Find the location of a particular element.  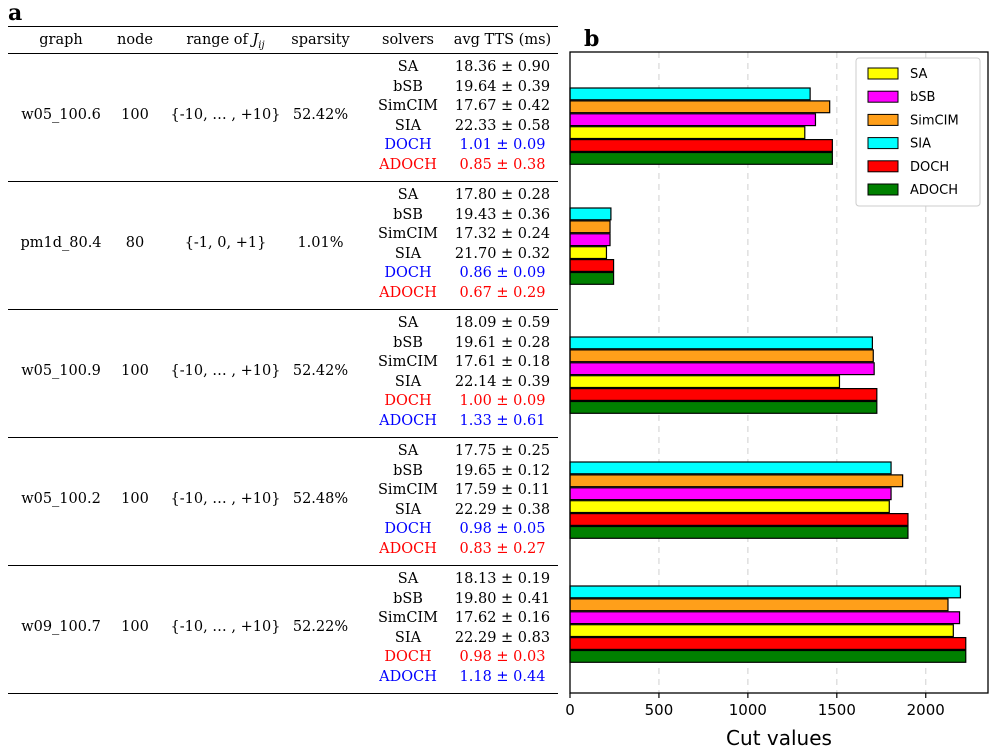

node-count: 80 is located at coordinates (135, 243).